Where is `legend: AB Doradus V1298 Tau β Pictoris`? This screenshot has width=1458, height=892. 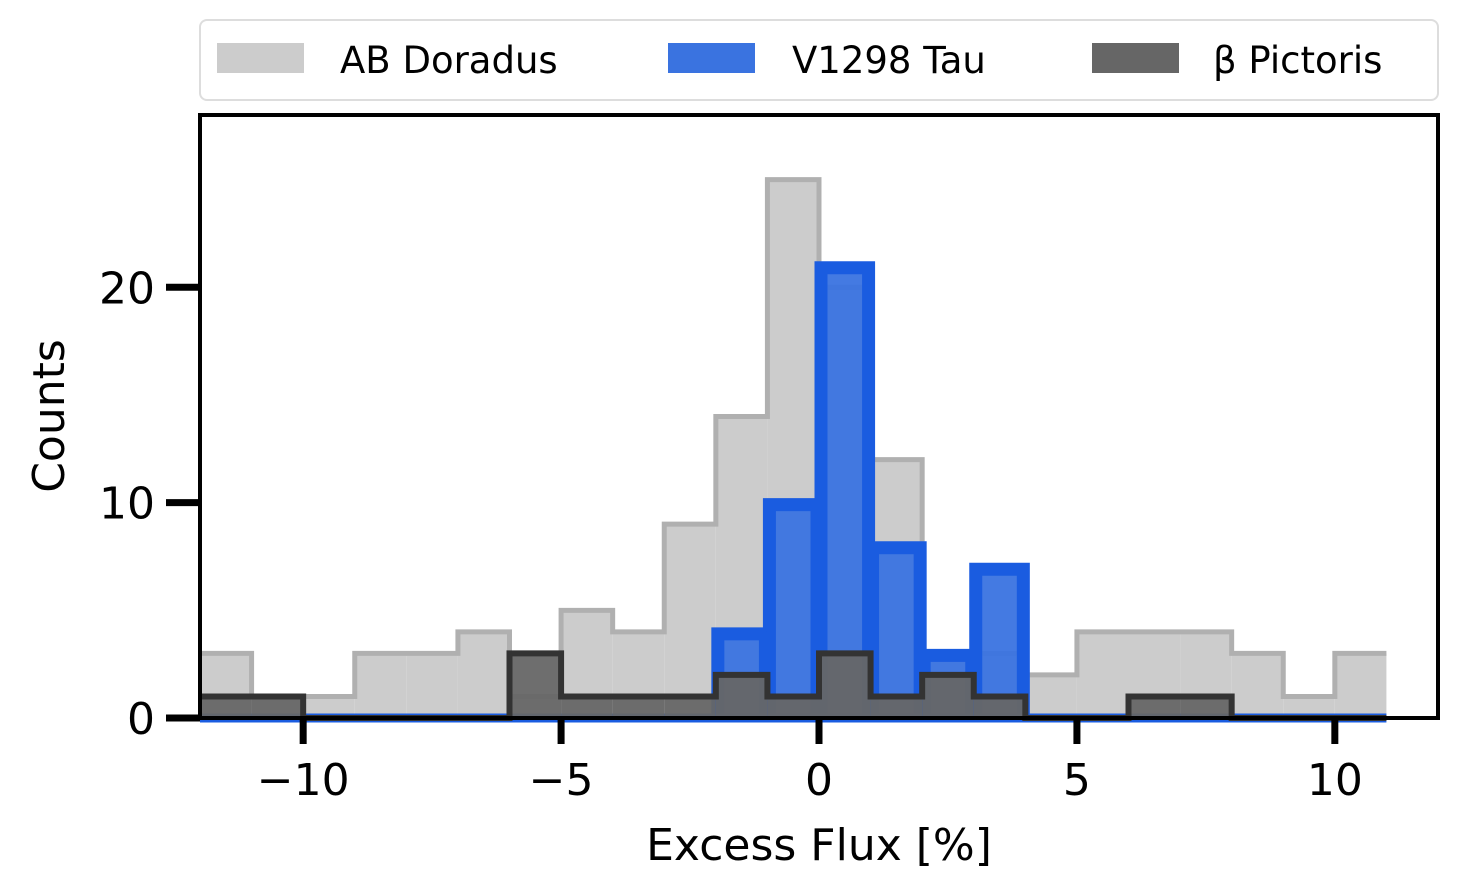 legend: AB Doradus V1298 Tau β Pictoris is located at coordinates (819, 60).